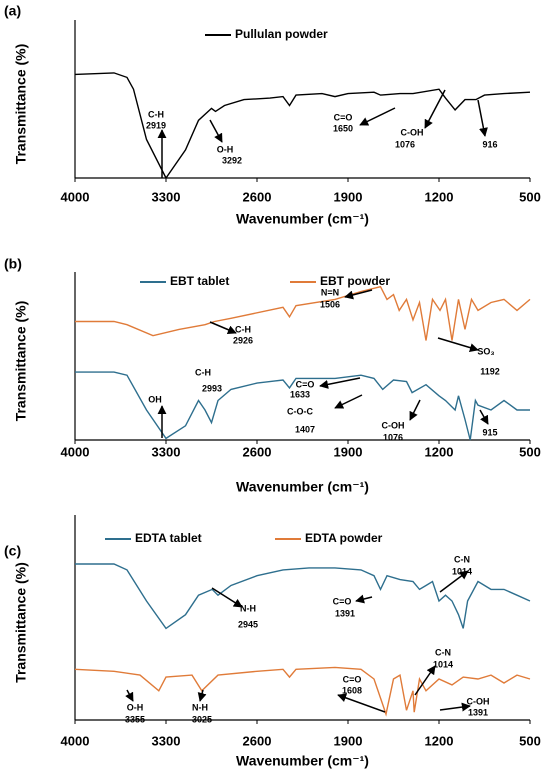  I want to click on annotation-wavenumber: 1506, so click(330, 304).